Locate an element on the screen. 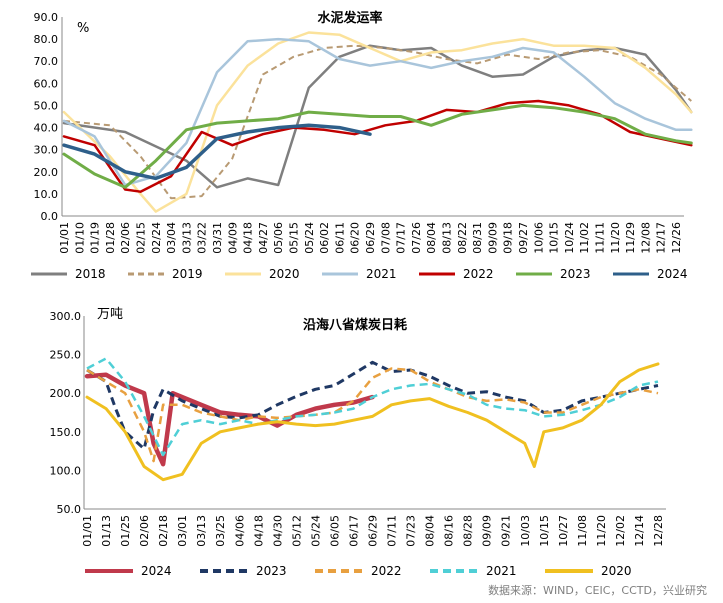 This screenshot has width=723, height=603. y-tick-label: 80.0 is located at coordinates (46, 39).